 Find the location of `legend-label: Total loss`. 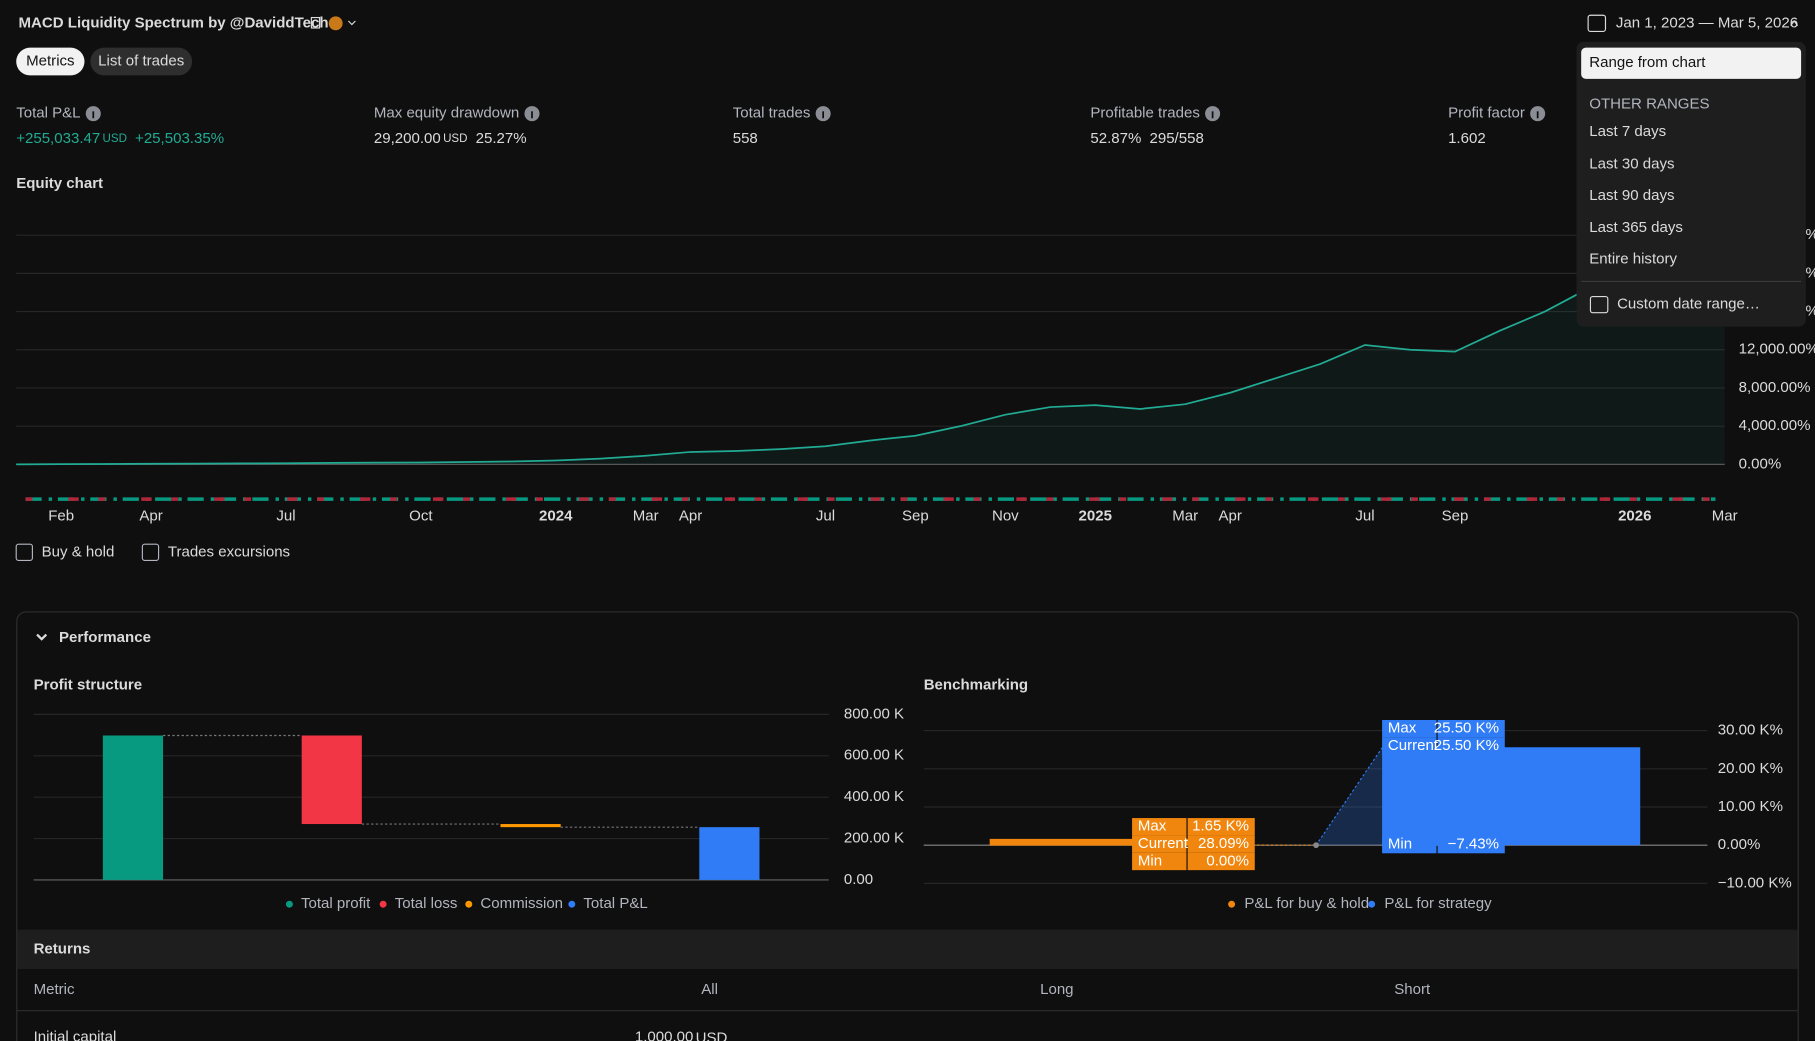

legend-label: Total loss is located at coordinates (426, 903).